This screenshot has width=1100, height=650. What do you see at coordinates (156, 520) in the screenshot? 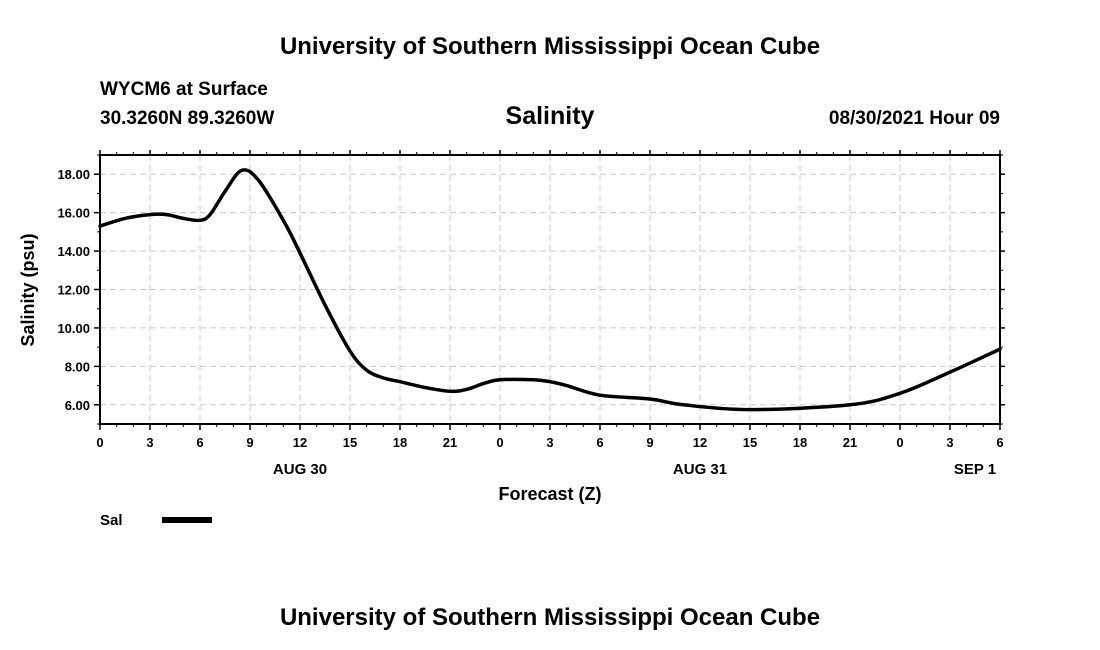
I see `legend: Sal` at bounding box center [156, 520].